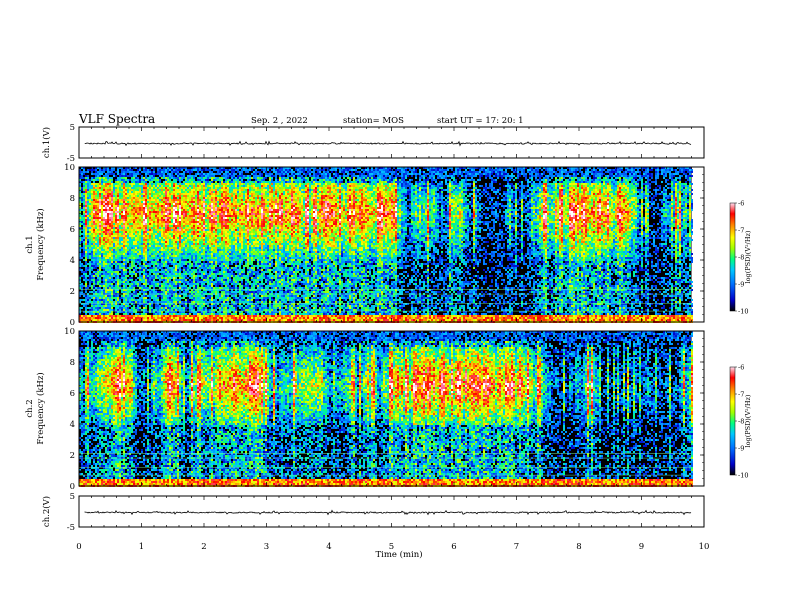  What do you see at coordinates (391, 142) in the screenshot?
I see `panel-frame` at bounding box center [391, 142].